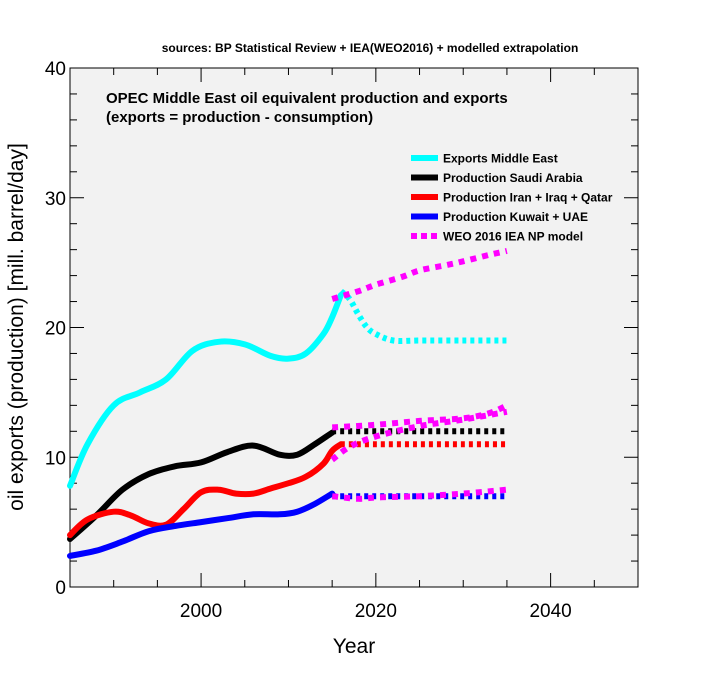 The height and width of the screenshot is (683, 708). Describe the element at coordinates (419, 274) in the screenshot. I see `series-line-weo-2016-iea-np-model` at that location.